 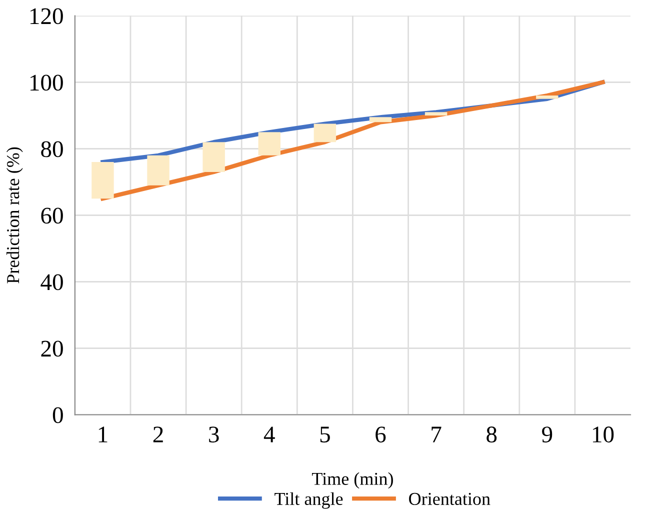 I want to click on x-tick-label: 9, so click(x=547, y=434).